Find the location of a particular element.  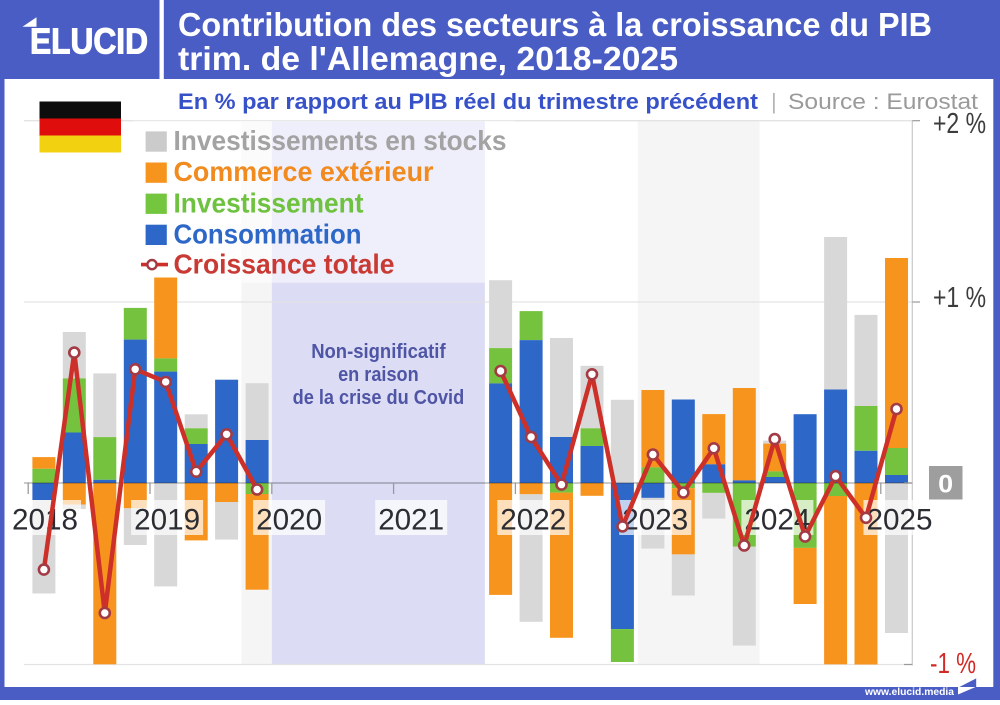

svg-text: -1 % is located at coordinates (953, 664).